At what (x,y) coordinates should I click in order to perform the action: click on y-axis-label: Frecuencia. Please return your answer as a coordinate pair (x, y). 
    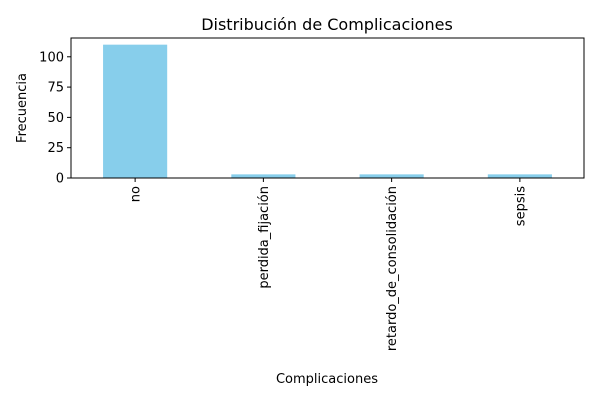
    Looking at the image, I should click on (22, 108).